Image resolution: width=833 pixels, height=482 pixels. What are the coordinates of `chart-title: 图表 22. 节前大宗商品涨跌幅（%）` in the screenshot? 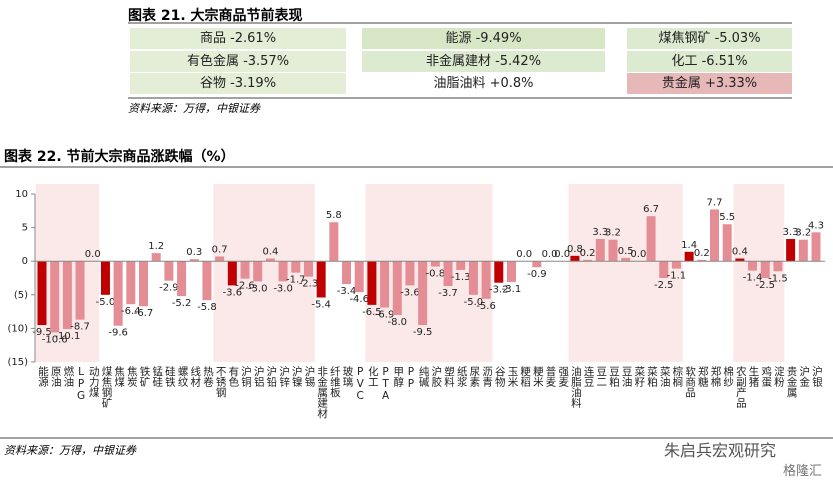 It's located at (119, 157).